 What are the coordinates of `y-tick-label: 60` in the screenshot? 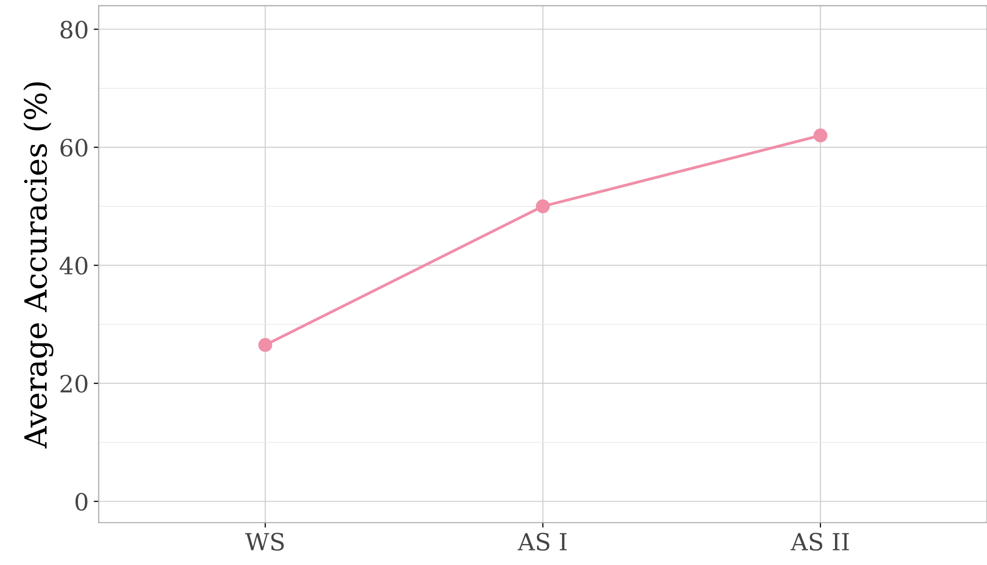 It's located at (74, 147).